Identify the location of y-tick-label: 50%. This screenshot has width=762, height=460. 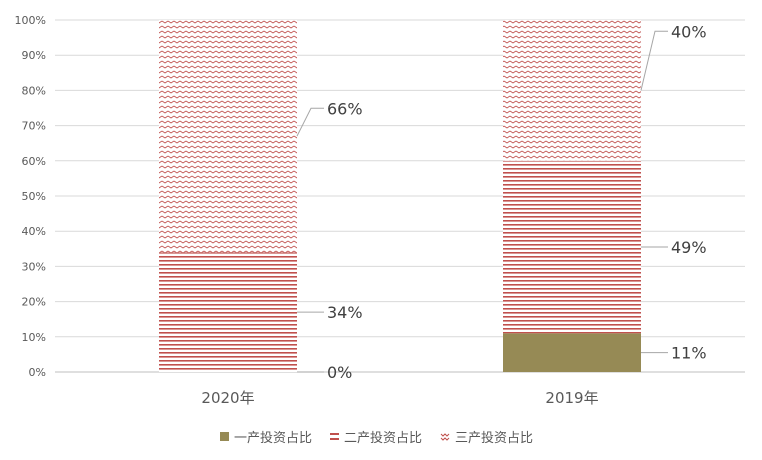
(34, 196).